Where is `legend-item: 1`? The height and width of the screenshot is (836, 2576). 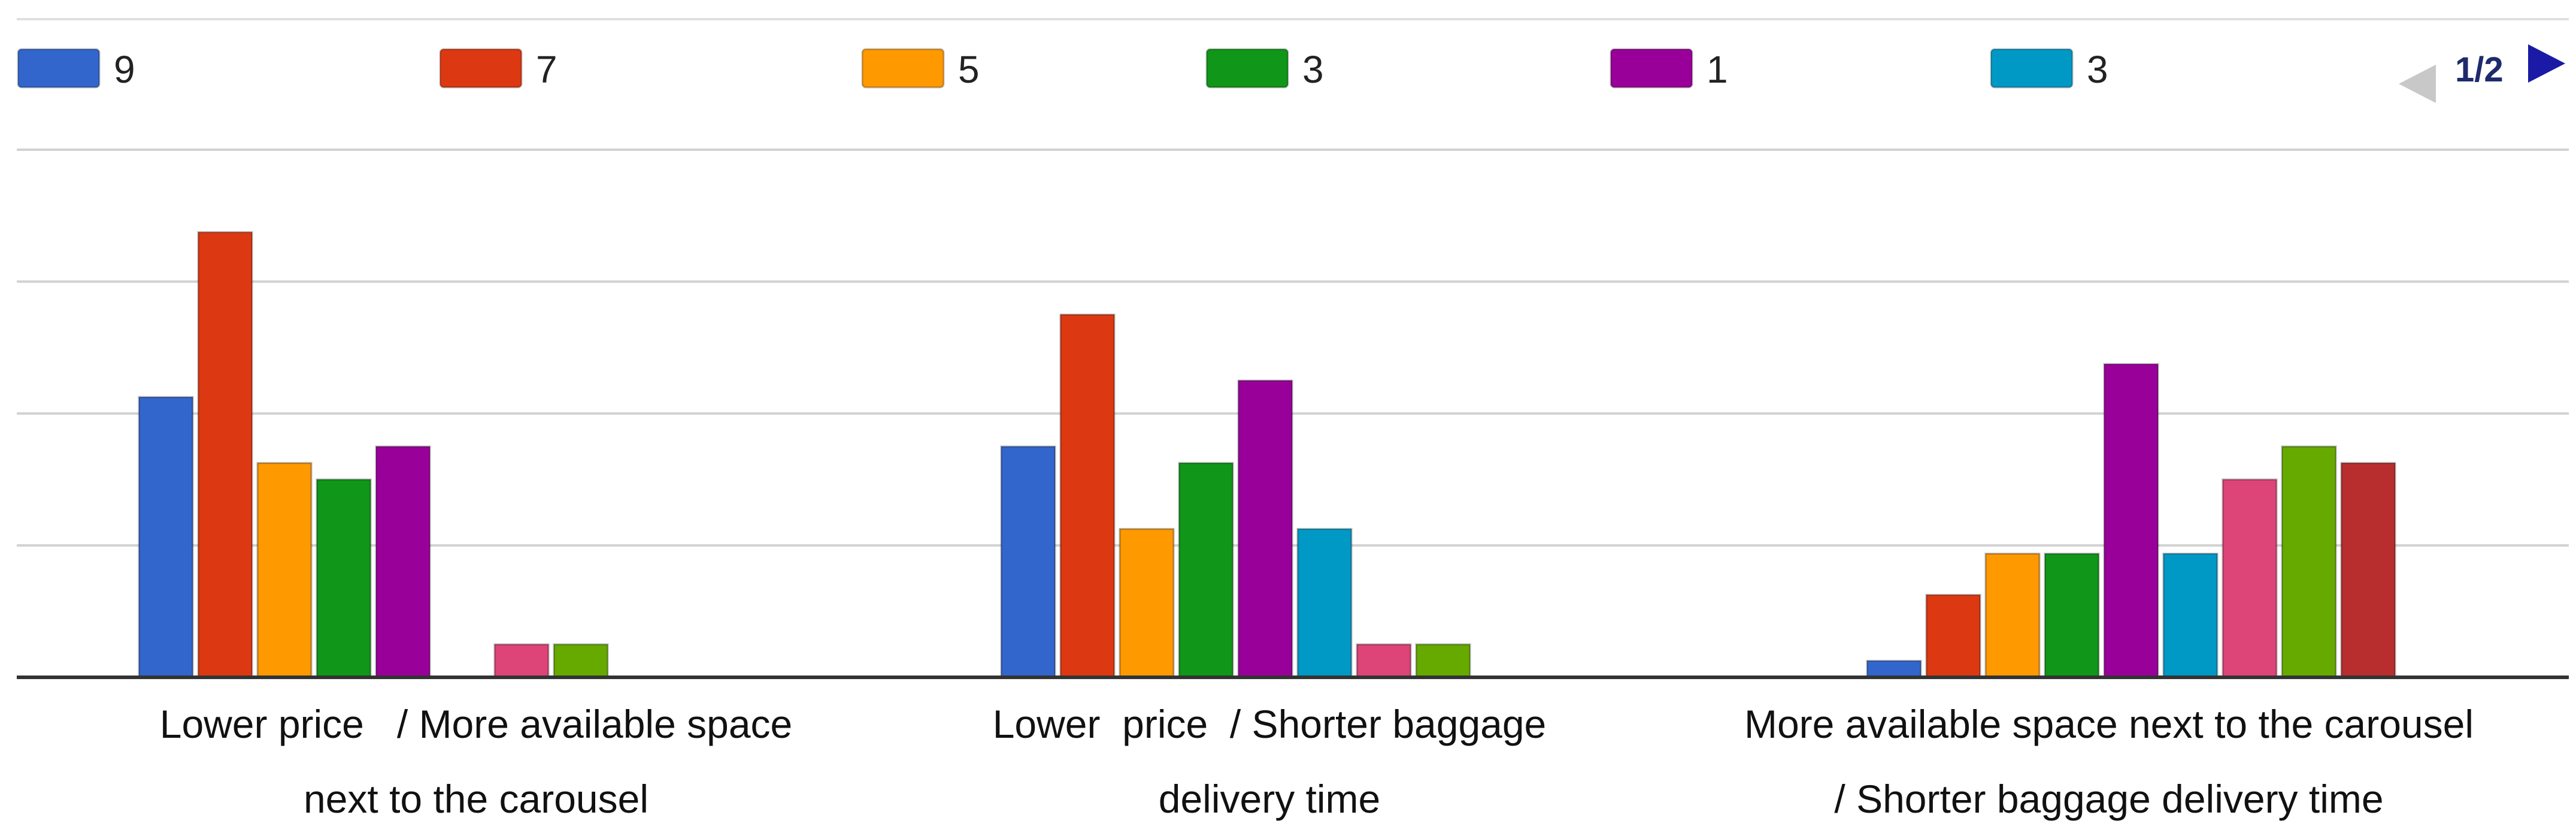
legend-item: 1 is located at coordinates (1669, 69).